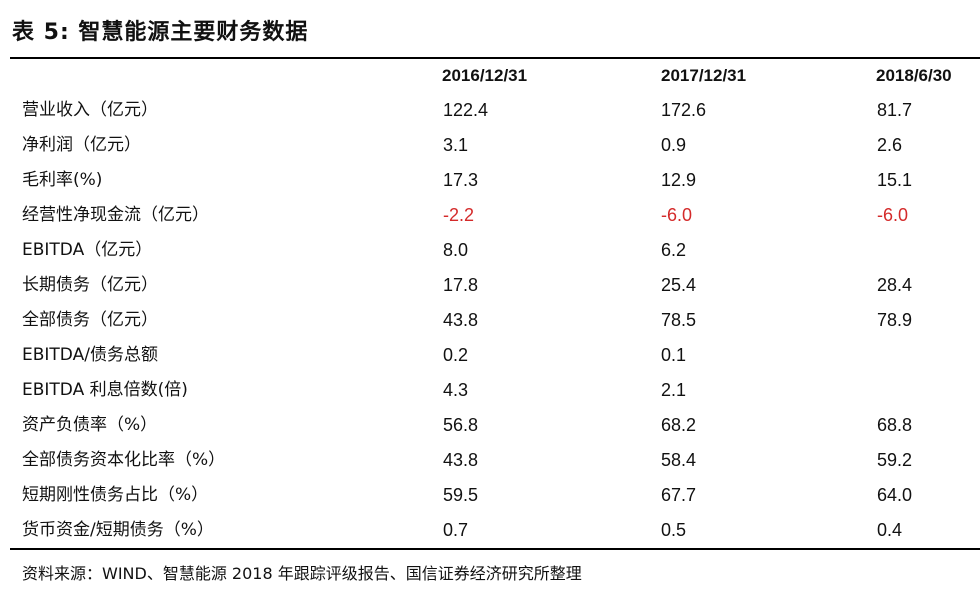  Describe the element at coordinates (895, 425) in the screenshot. I see `cell-value: 68.8` at that location.